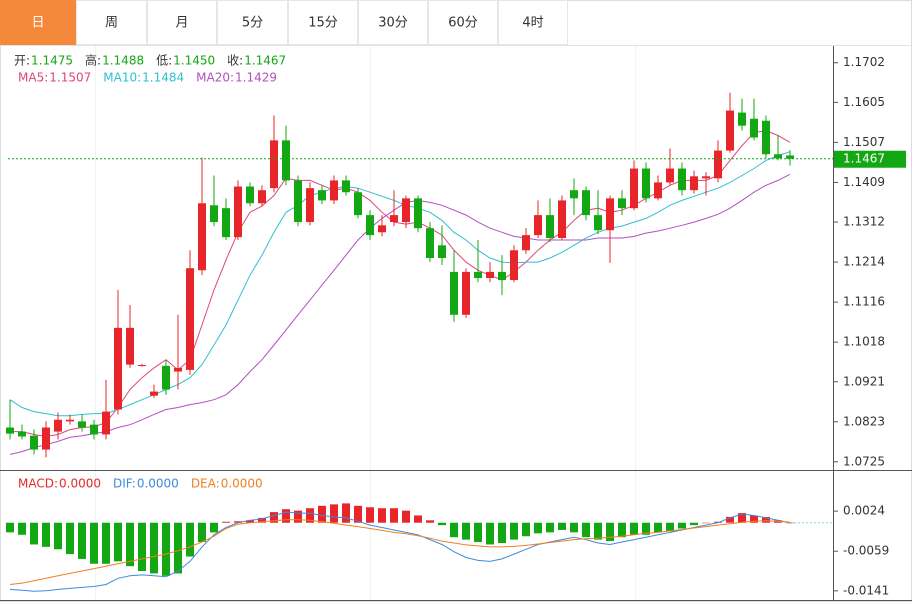 This screenshot has height=607, width=914. I want to click on tab-label: 4时, so click(532, 23).